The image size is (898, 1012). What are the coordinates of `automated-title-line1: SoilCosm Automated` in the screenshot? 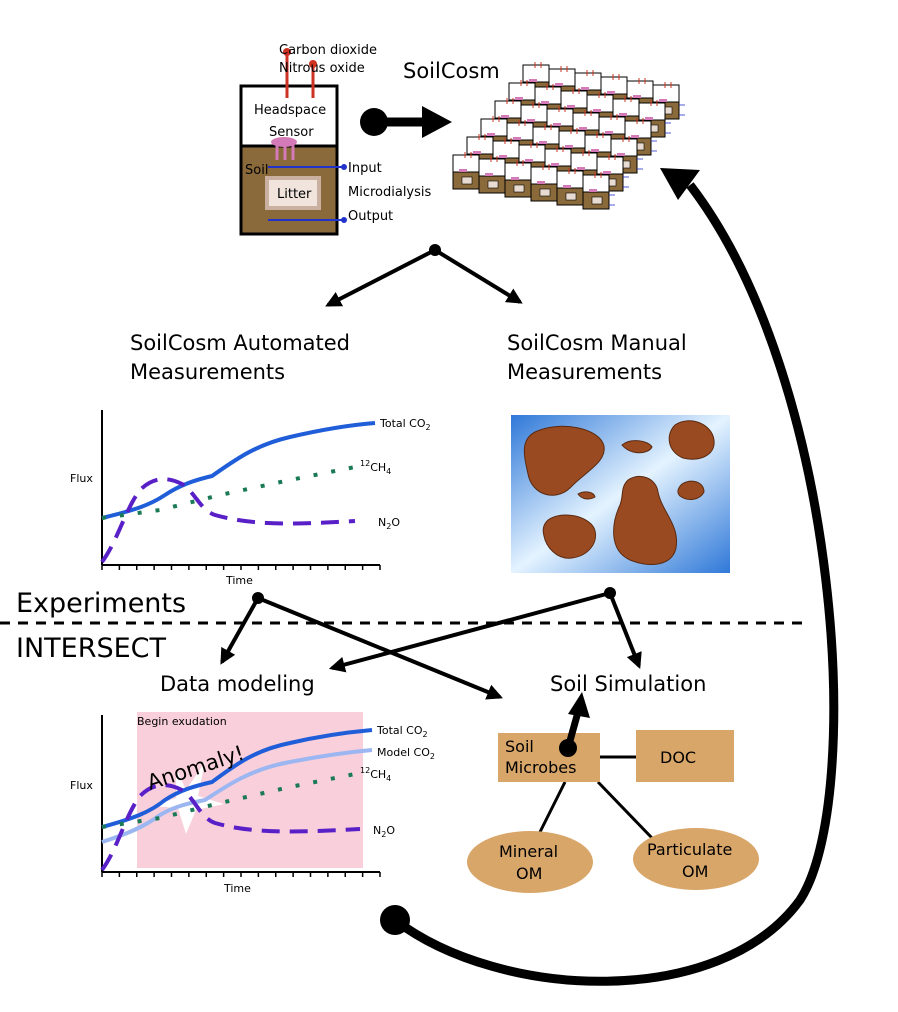 It's located at (240, 343).